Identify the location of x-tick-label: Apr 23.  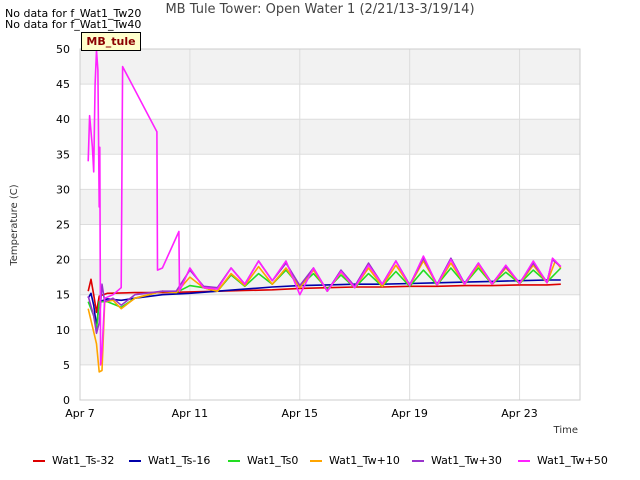
(519, 413).